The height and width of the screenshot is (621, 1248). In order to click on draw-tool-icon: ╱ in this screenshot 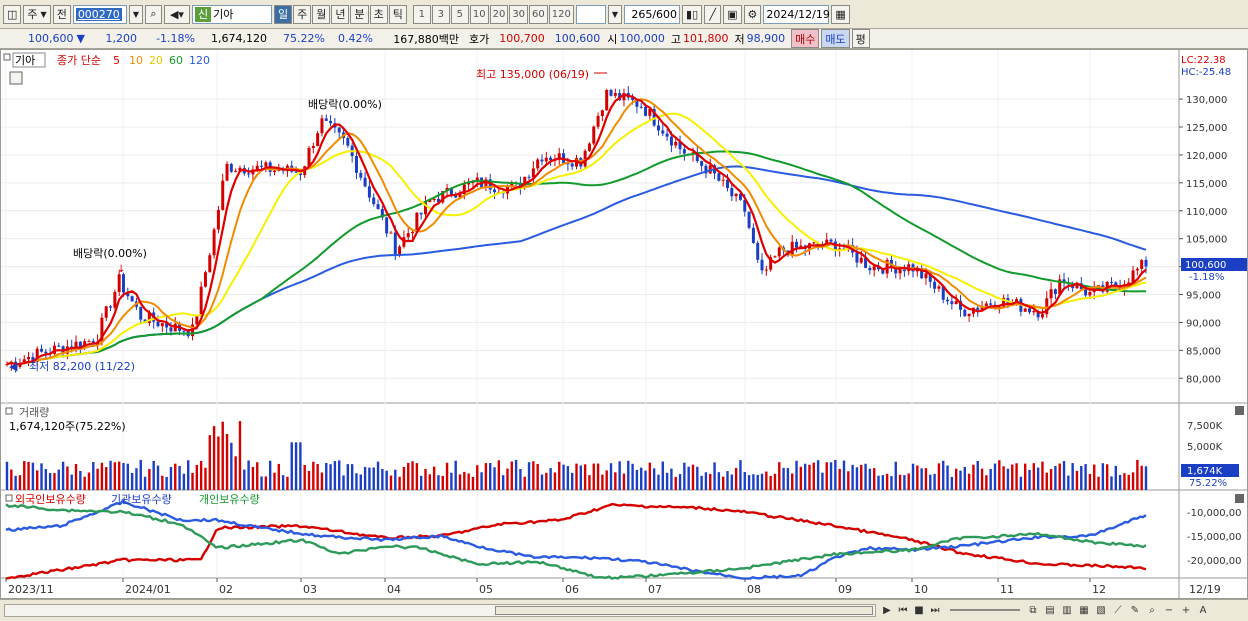, I will do `click(713, 14)`.